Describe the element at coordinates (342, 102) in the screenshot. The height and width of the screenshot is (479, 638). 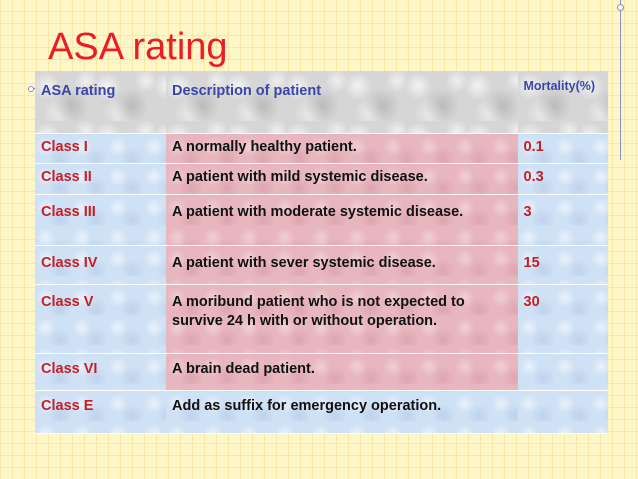
I see `header-description: Description of patient` at that location.